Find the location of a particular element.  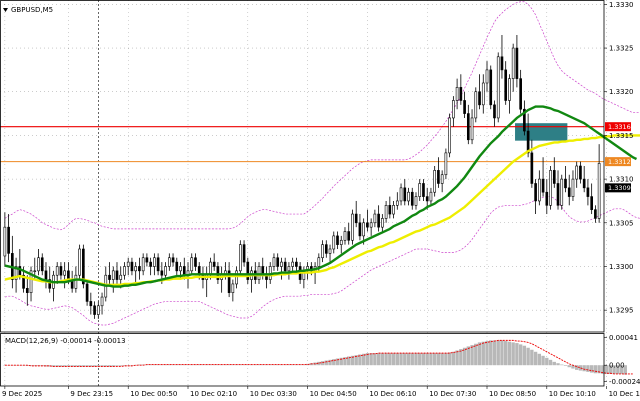

time-tick-label: 10 Dec 07:30 is located at coordinates (452, 394).